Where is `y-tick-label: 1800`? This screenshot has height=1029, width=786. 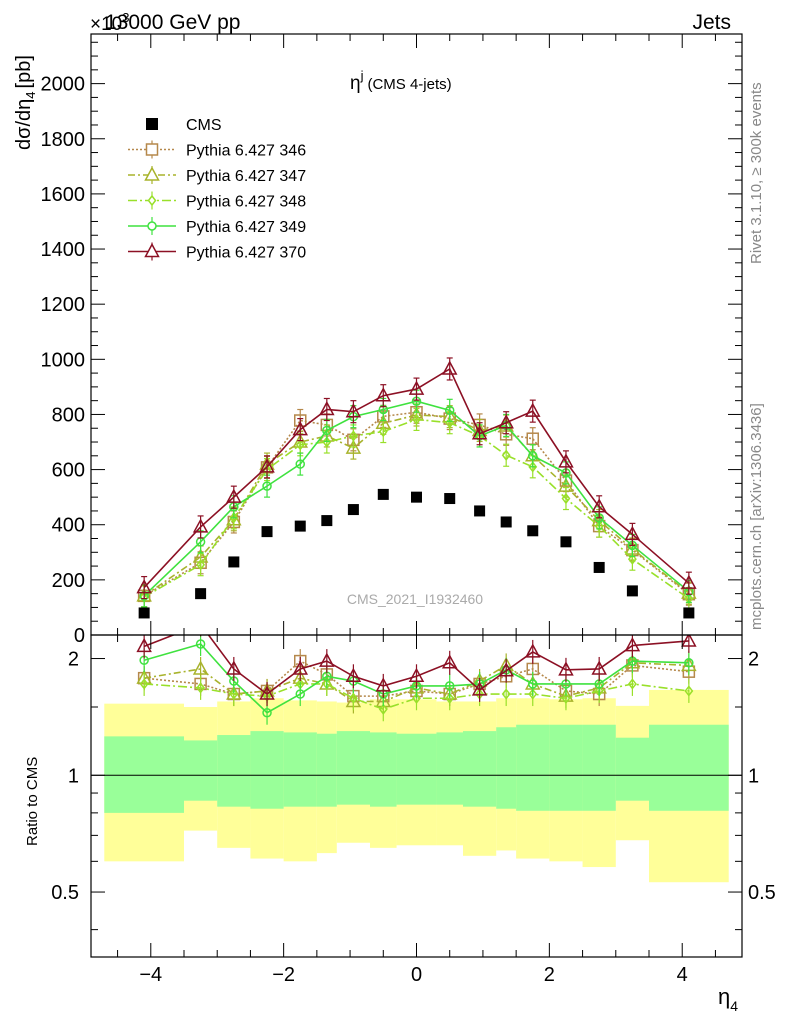 y-tick-label: 1800 is located at coordinates (63, 140).